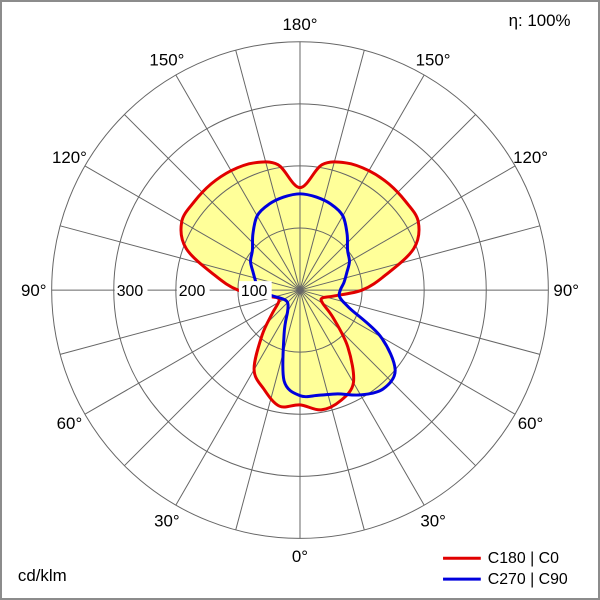 The width and height of the screenshot is (600, 600). I want to click on legend: C180 | C0 C270 | C90, so click(505, 569).